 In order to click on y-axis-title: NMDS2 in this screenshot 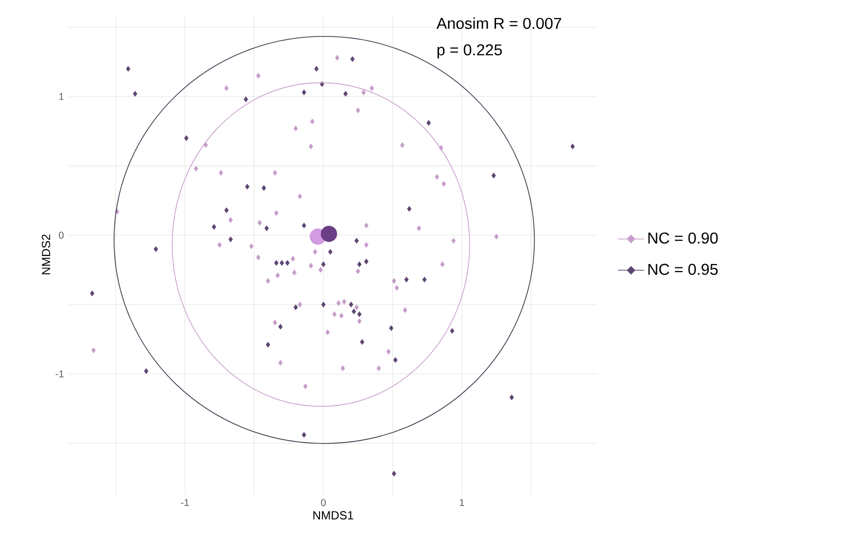, I will do `click(46, 254)`.